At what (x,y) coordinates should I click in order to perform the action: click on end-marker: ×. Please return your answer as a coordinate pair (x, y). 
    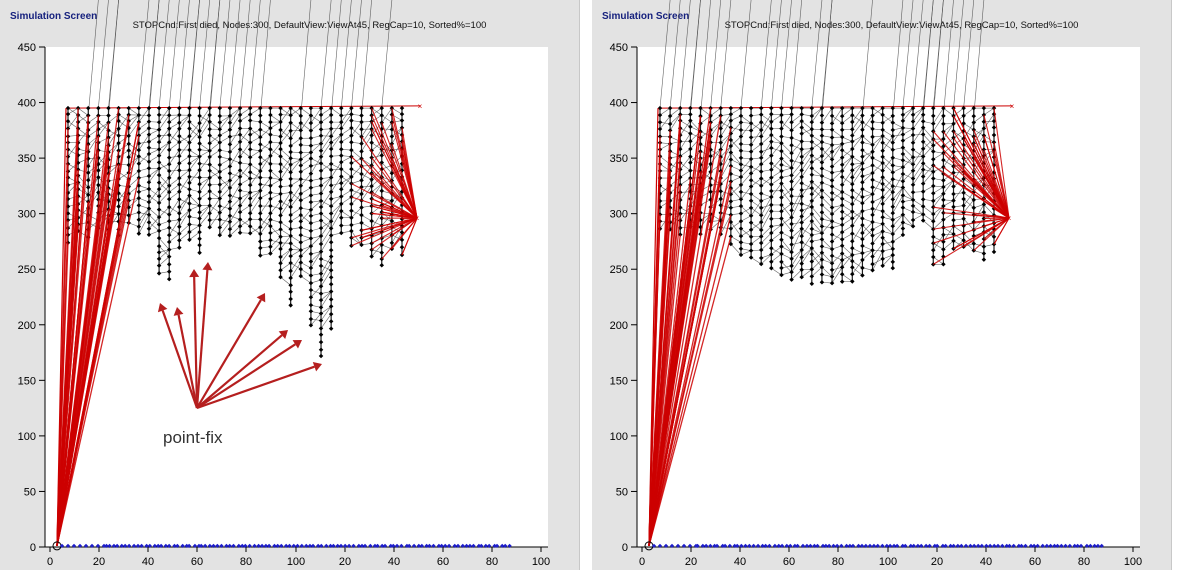
    Looking at the image, I should click on (1012, 106).